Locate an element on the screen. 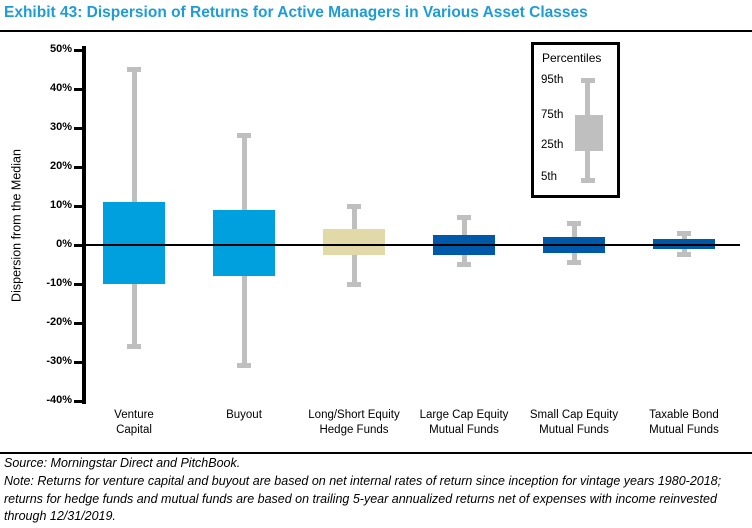 Image resolution: width=752 pixels, height=528 pixels. whisker-cap-top-buyout is located at coordinates (244, 136).